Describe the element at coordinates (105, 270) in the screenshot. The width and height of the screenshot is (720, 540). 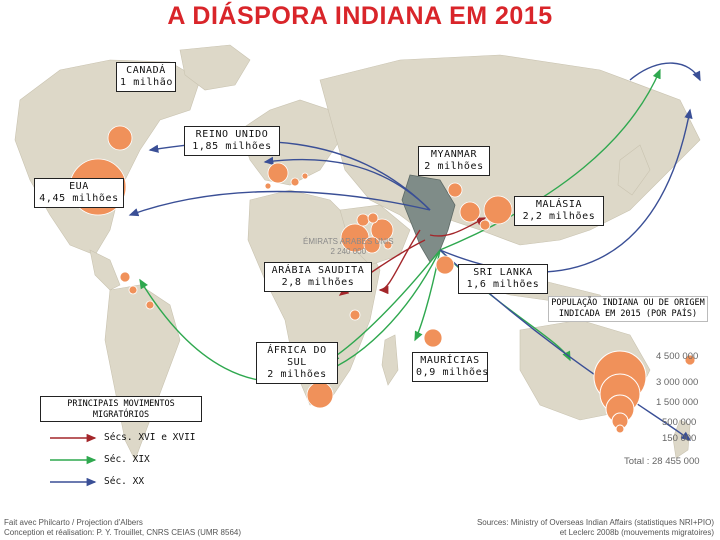
I see `central-america` at that location.